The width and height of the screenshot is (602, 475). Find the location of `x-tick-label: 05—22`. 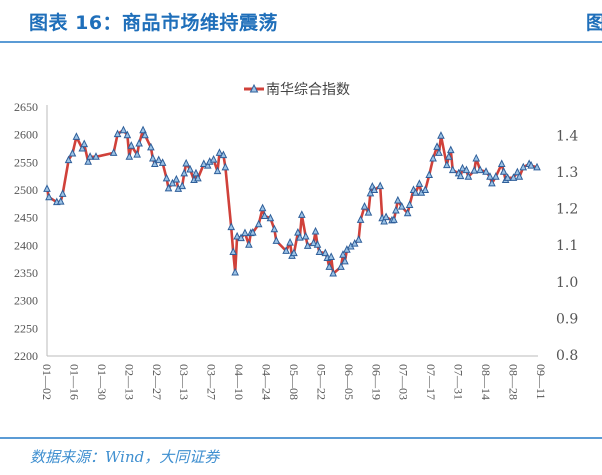

x-tick-label: 05—22 is located at coordinates (321, 382).